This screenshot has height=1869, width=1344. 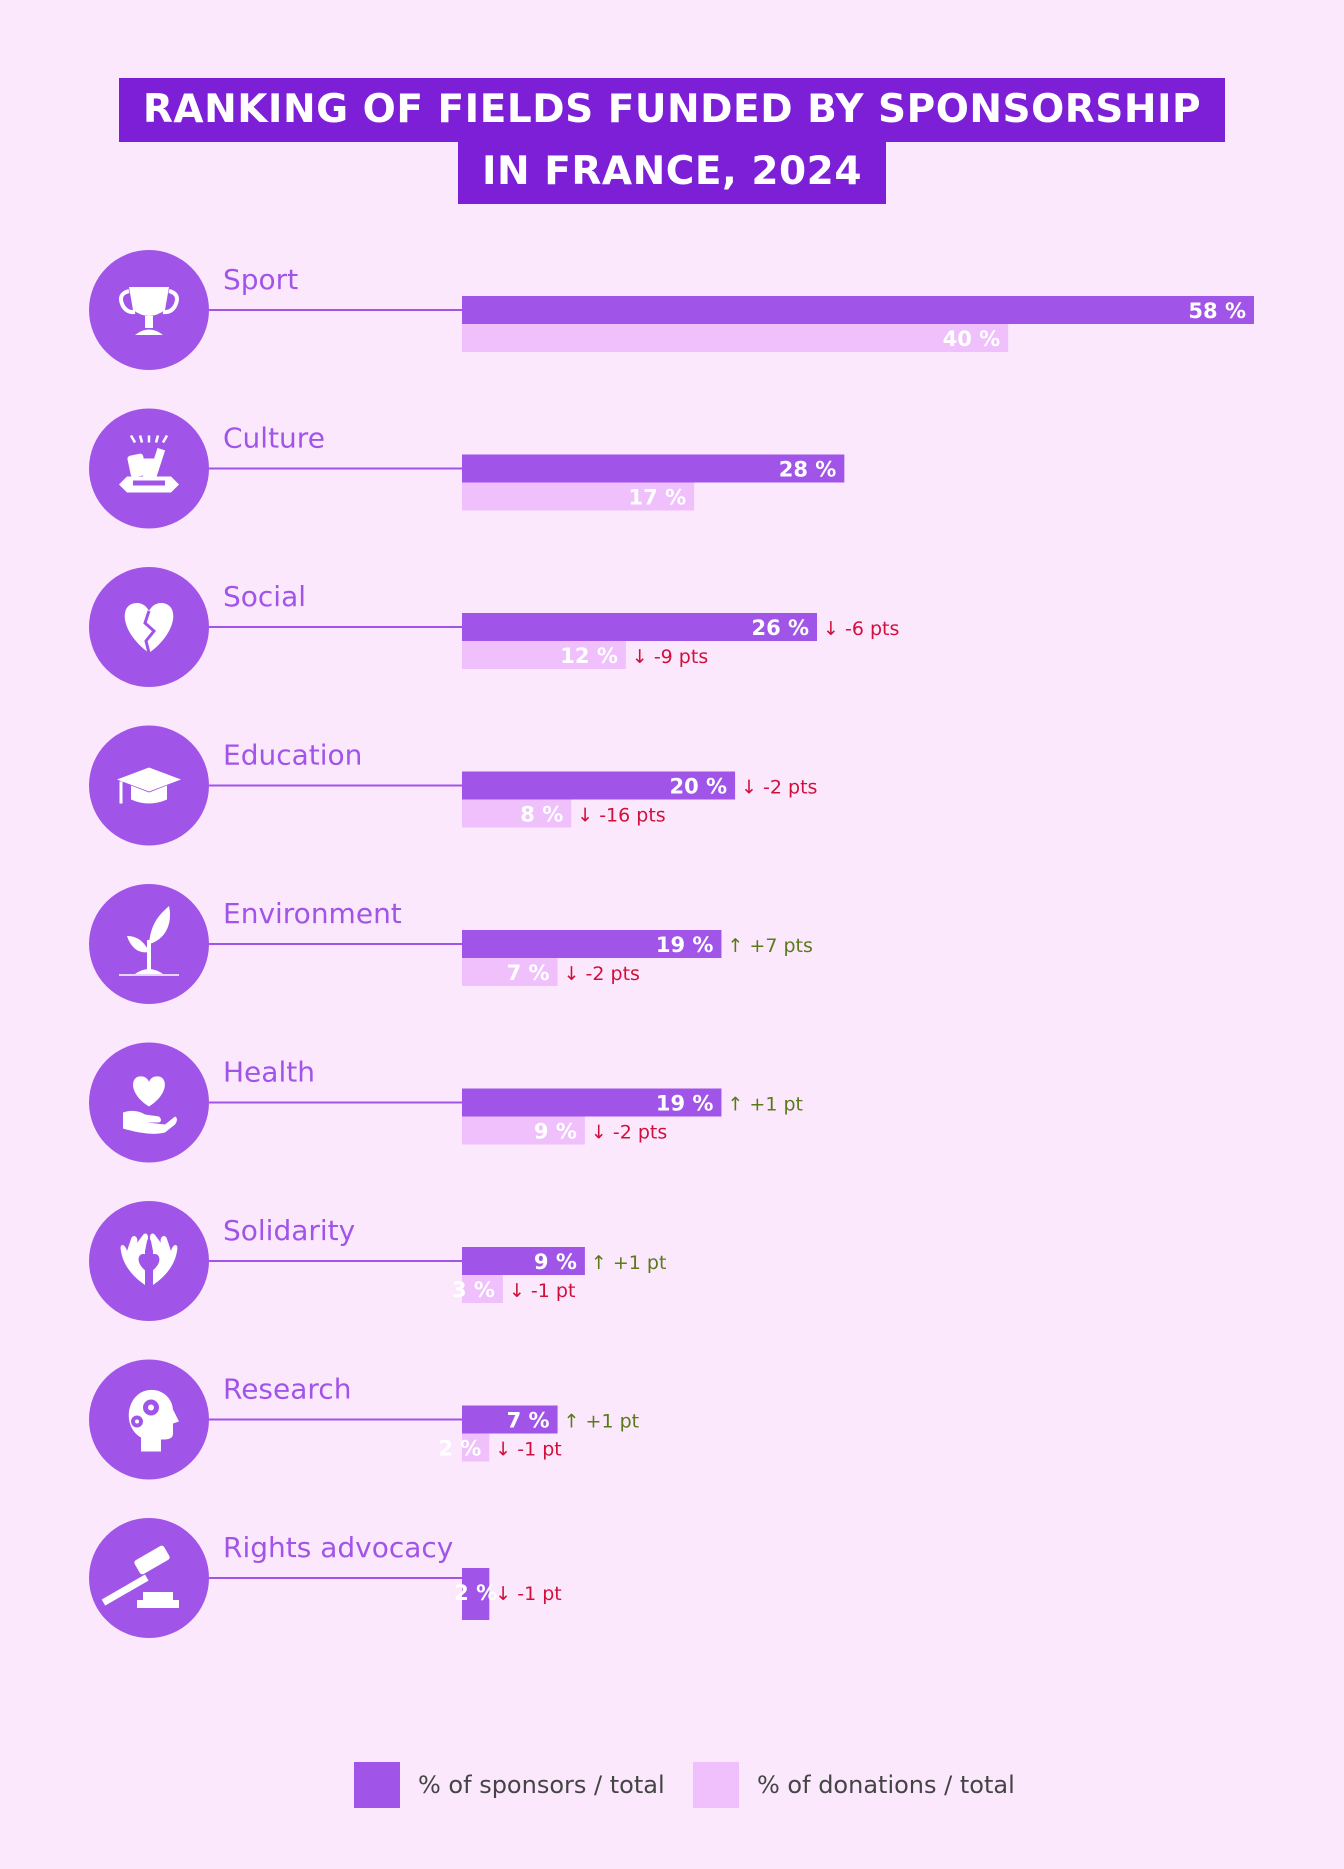 I want to click on change-label: ↓ -16 pts, so click(x=621, y=816).